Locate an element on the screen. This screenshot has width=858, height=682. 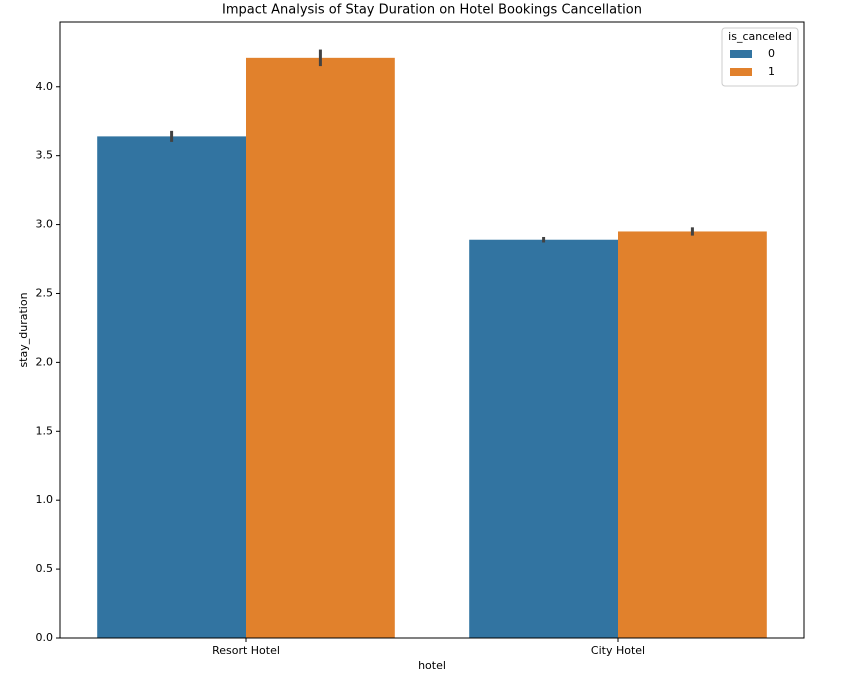
y-tick-label: 2.0 is located at coordinates (45, 361).